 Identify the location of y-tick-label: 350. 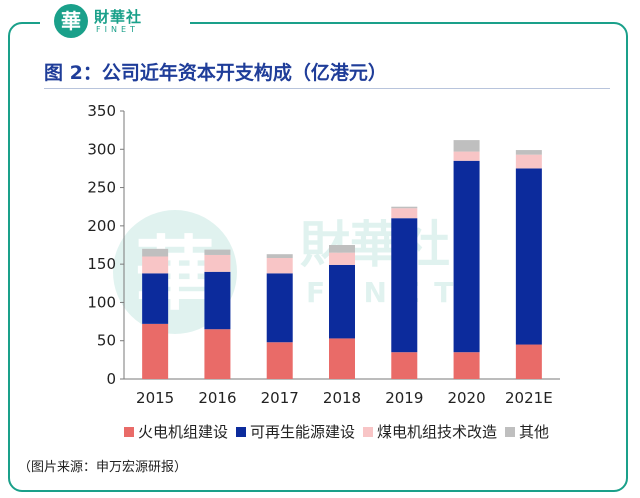
(101, 111).